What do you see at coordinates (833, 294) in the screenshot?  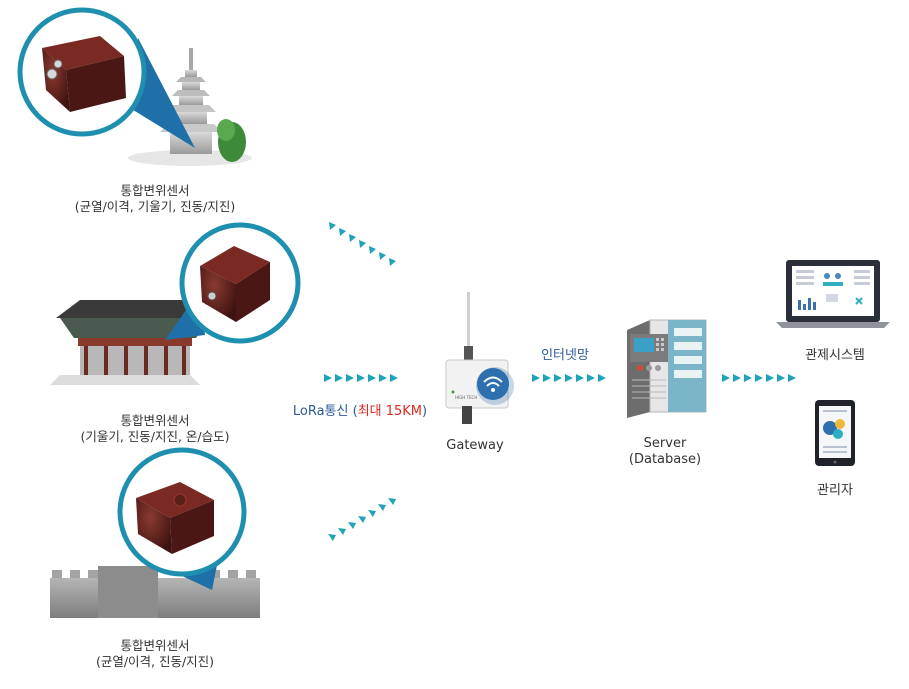 I see `monitoring-laptop` at bounding box center [833, 294].